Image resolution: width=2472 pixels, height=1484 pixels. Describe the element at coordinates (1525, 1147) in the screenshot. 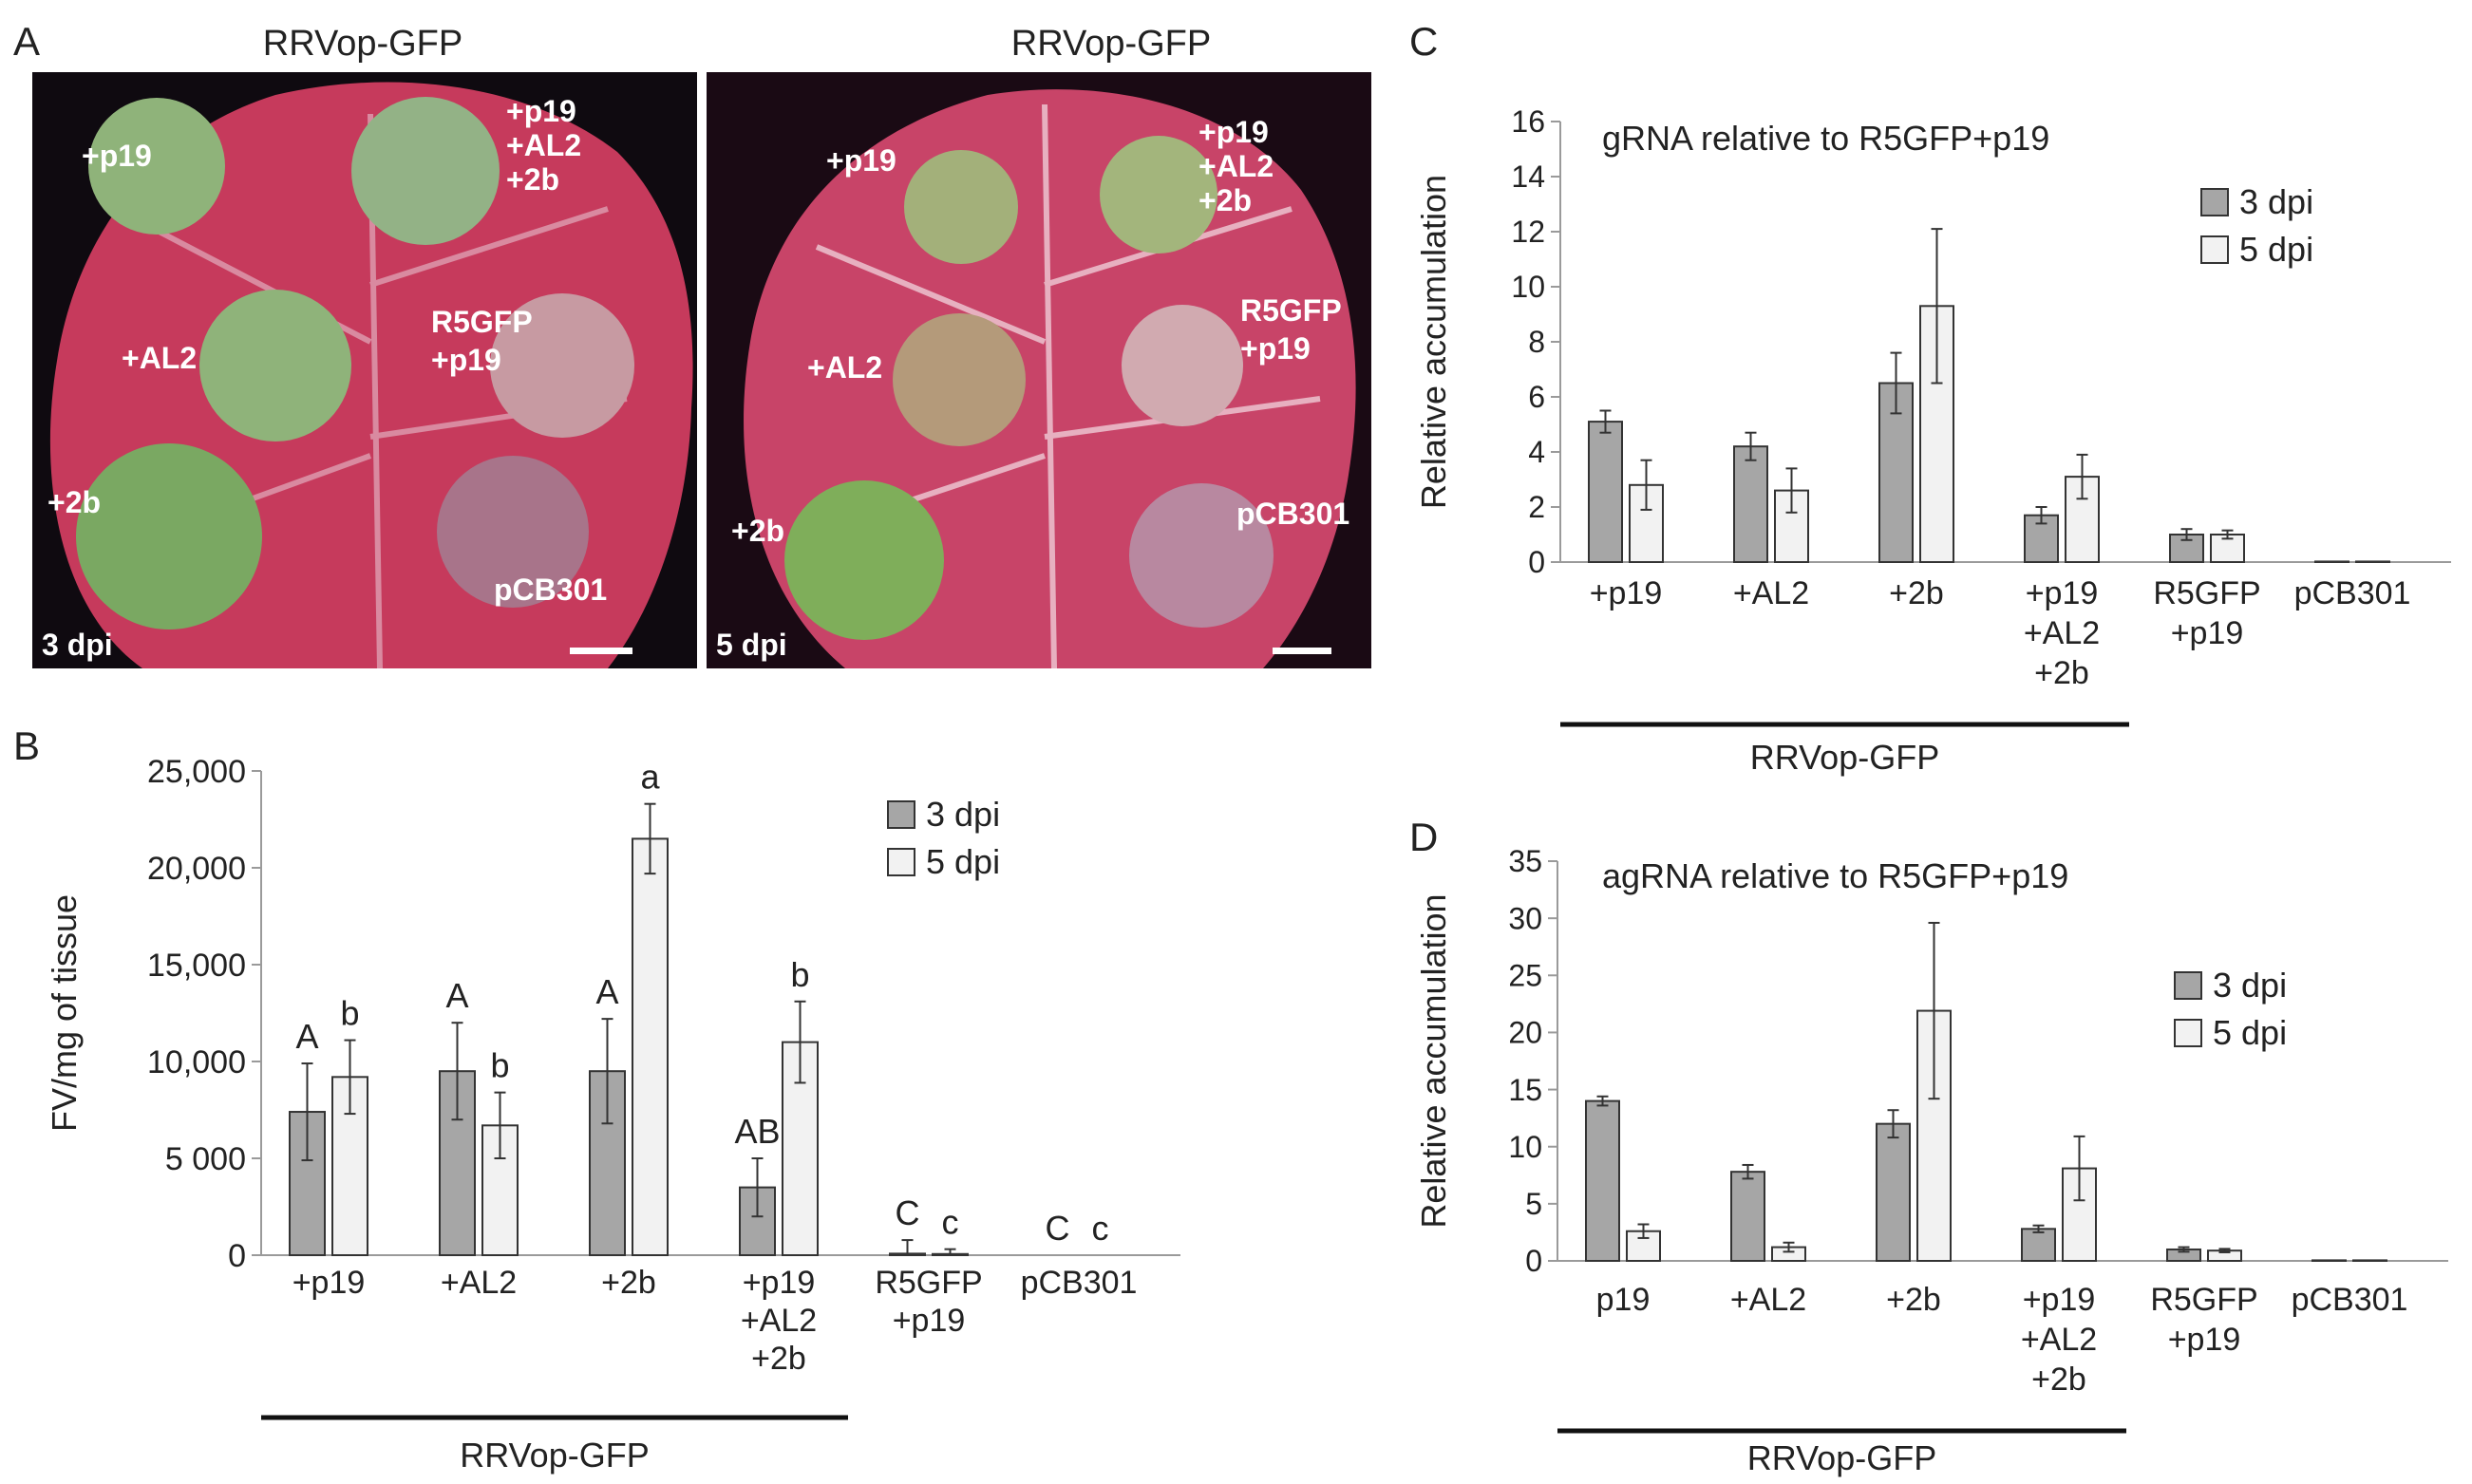

I see `y-tick-label: 10` at that location.